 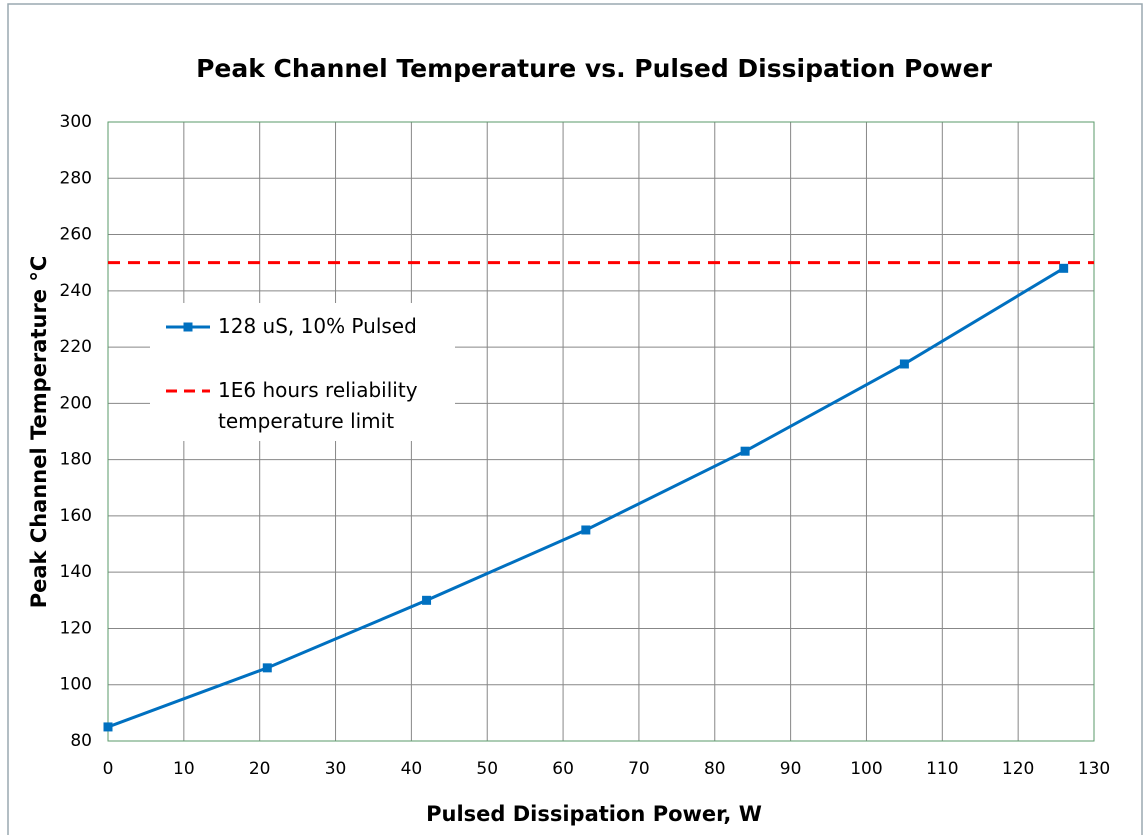 What do you see at coordinates (81, 741) in the screenshot?
I see `y-tick-label: 80` at bounding box center [81, 741].